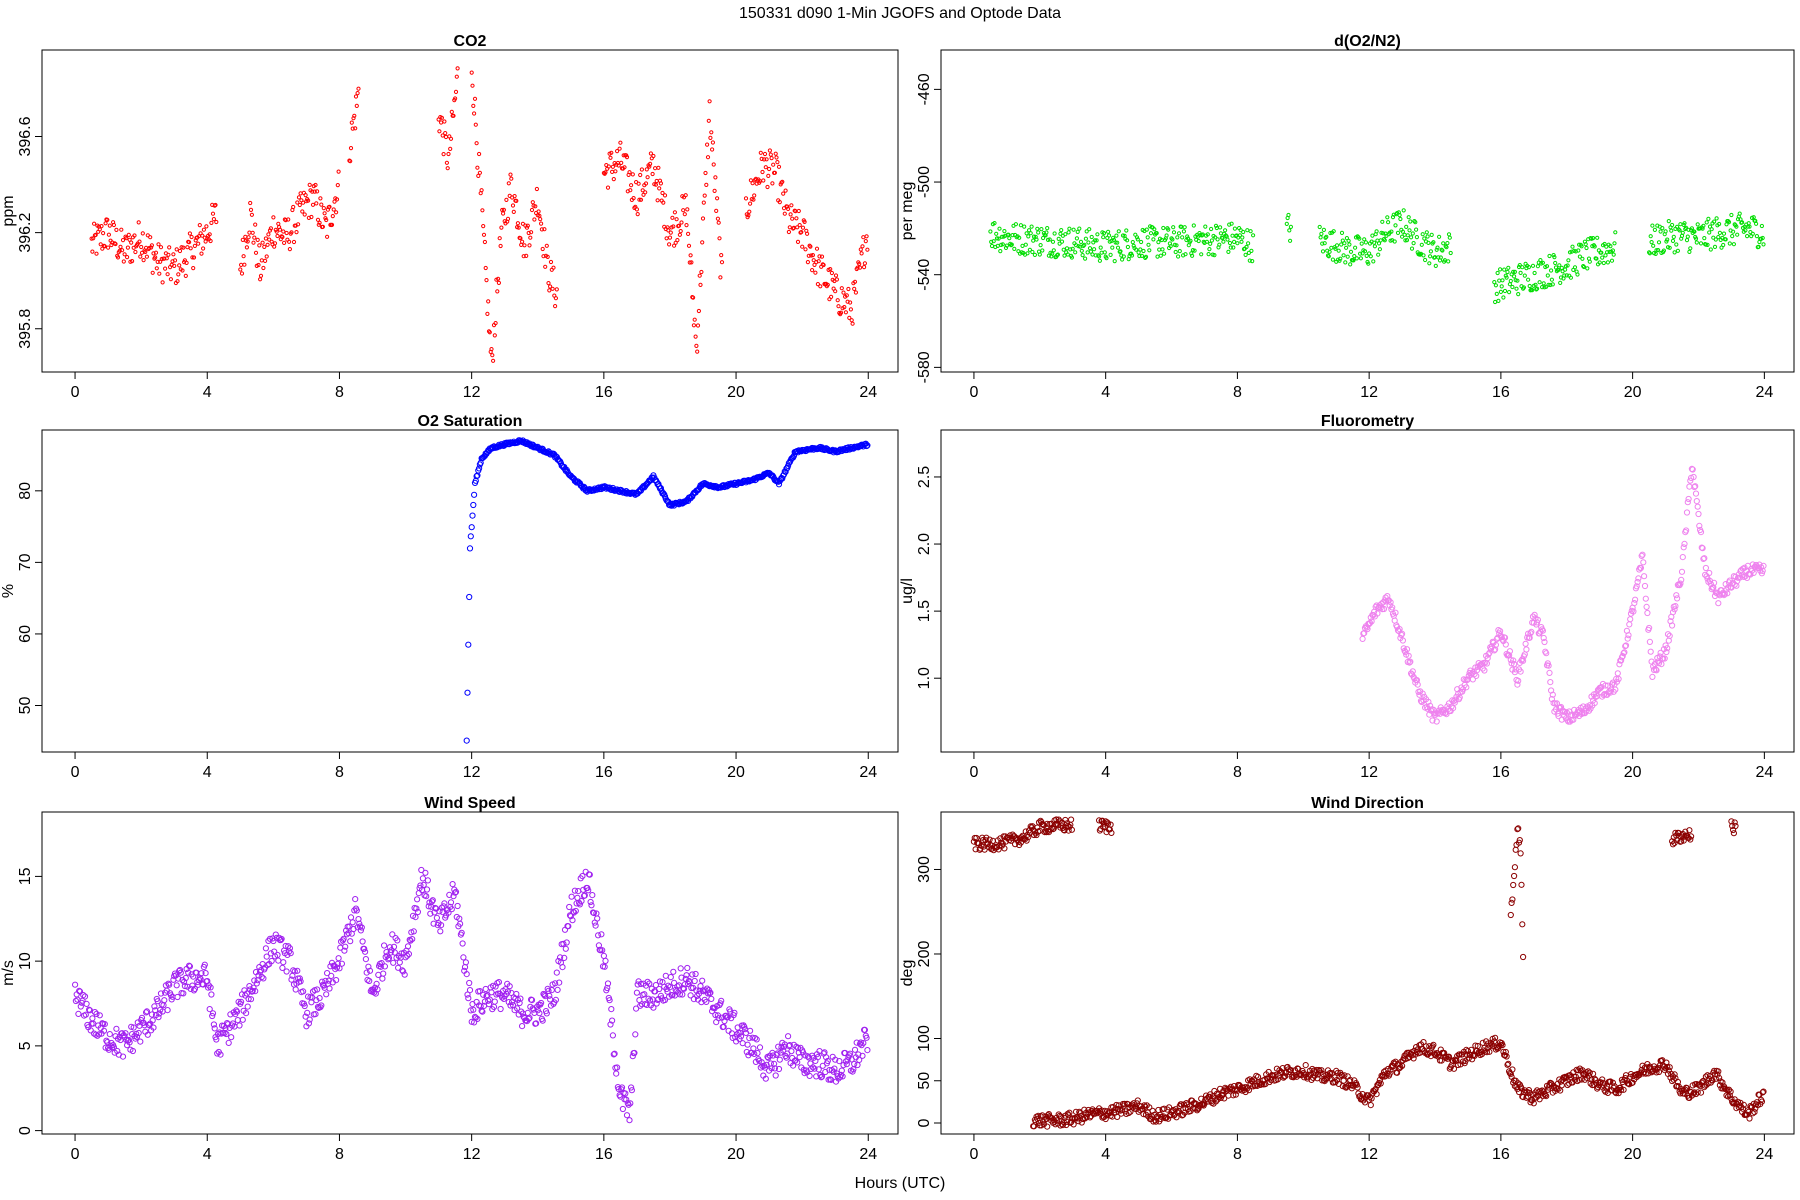 Image resolution: width=1800 pixels, height=1200 pixels. Describe the element at coordinates (924, 678) in the screenshot. I see `y-tick-label: 1.0` at that location.